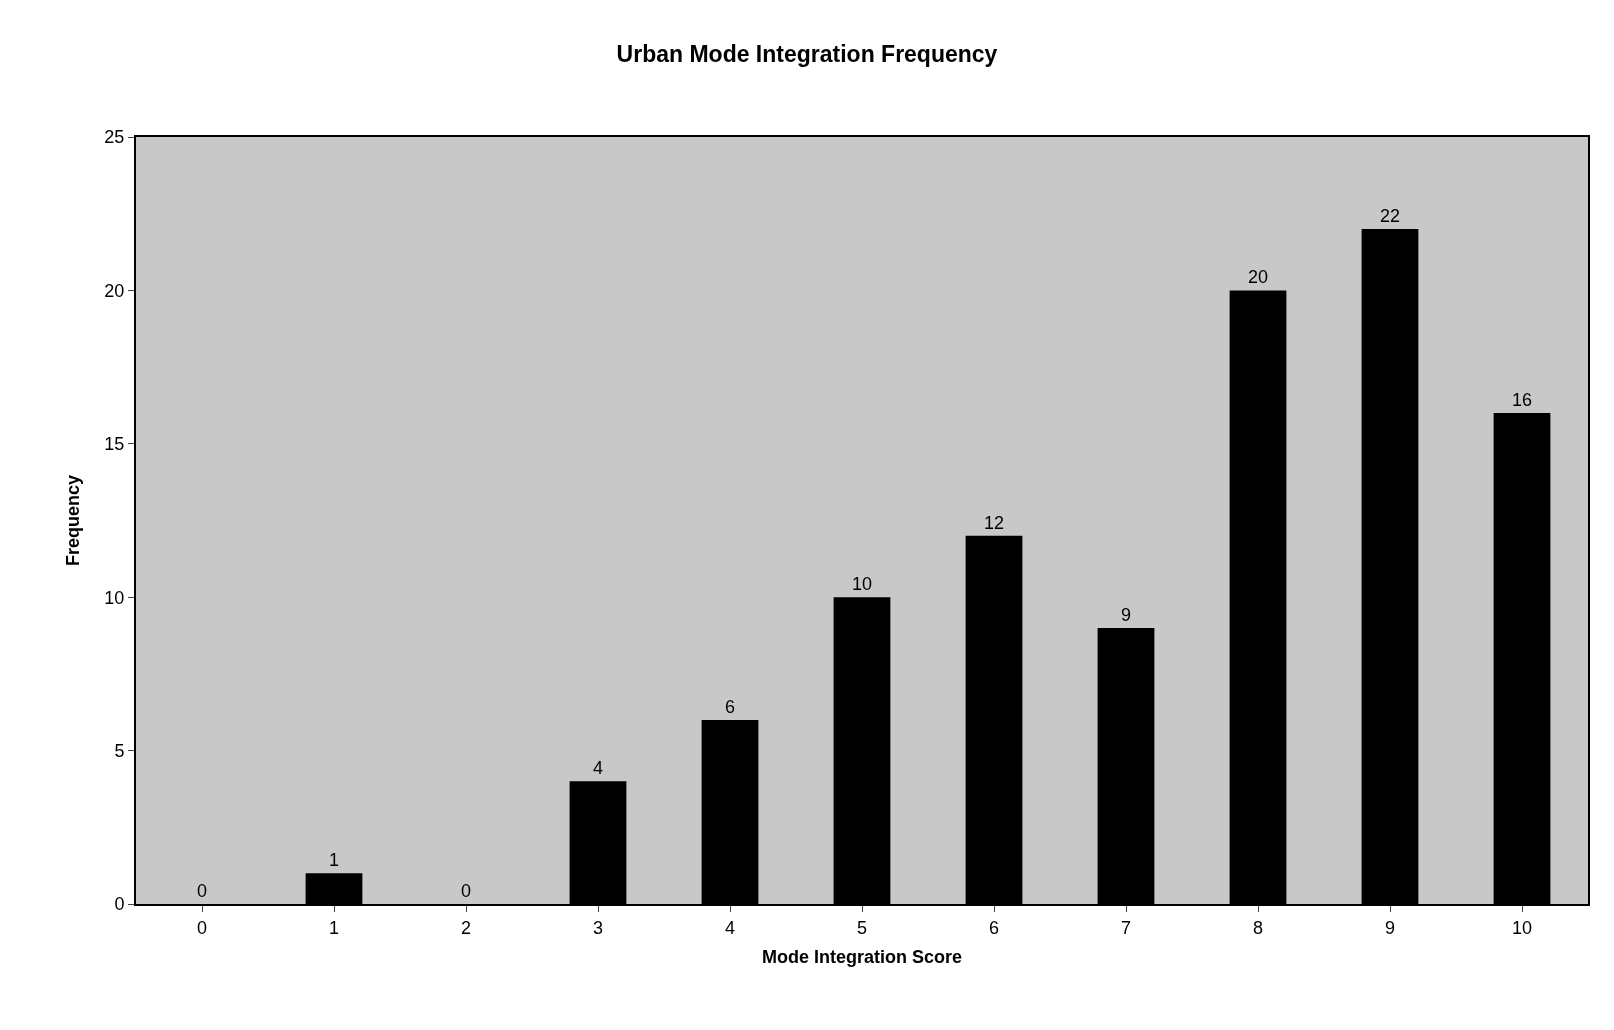 This screenshot has height=1030, width=1614. I want to click on x-tick-label: 1, so click(334, 927).